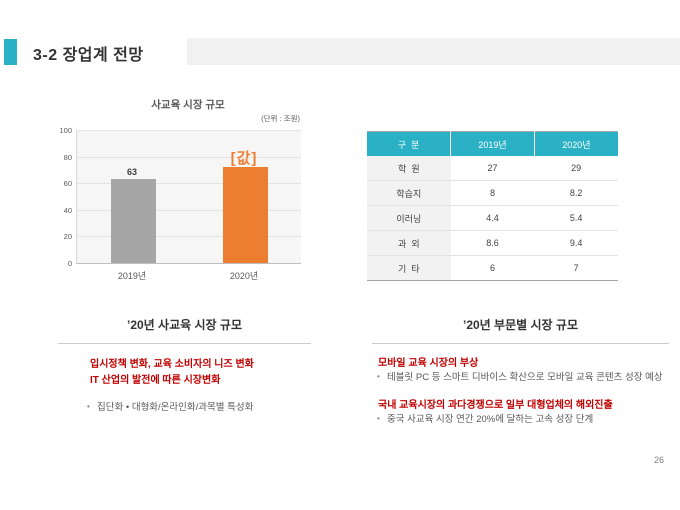 The image size is (680, 510). I want to click on bullet-item: 테블릿 PC 등 스마트 디바이스 확산으로 모바일 교육 콘텐츠 성장 예상, so click(522, 378).